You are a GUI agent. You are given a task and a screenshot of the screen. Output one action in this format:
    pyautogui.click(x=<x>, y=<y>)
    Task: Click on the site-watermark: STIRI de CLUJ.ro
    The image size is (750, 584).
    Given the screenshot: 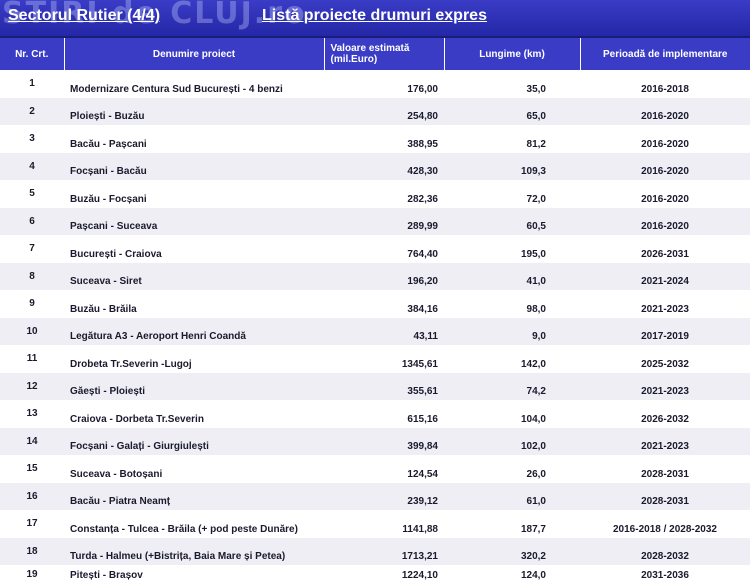 What is the action you would take?
    pyautogui.click(x=154, y=15)
    